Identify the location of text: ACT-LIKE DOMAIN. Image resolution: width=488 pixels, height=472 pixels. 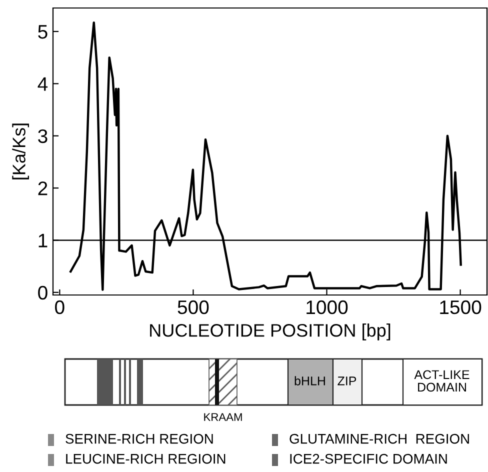
(442, 381).